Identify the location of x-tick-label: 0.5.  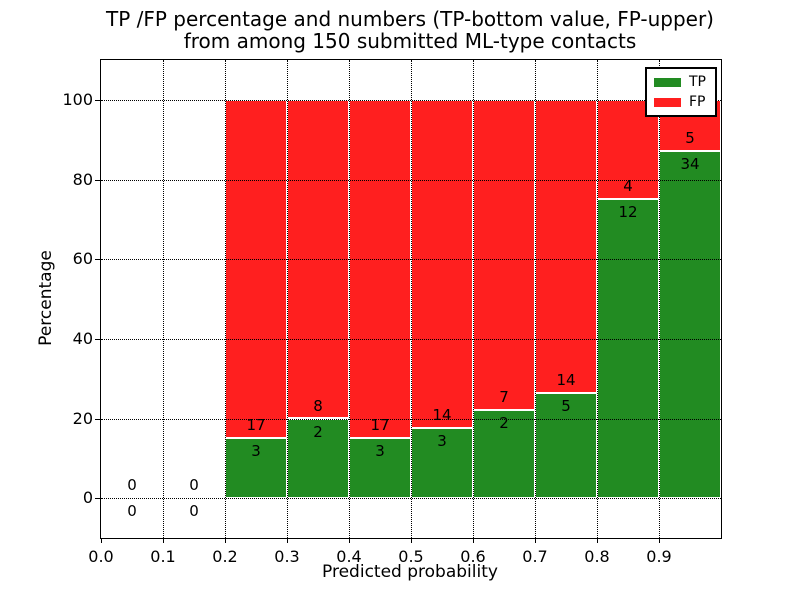
(411, 556).